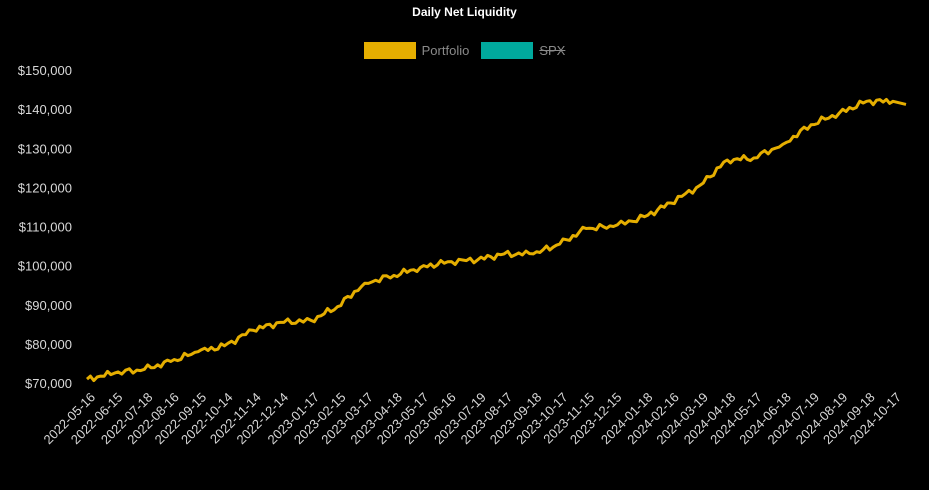  What do you see at coordinates (48, 383) in the screenshot?
I see `y-tick-label: $70,000` at bounding box center [48, 383].